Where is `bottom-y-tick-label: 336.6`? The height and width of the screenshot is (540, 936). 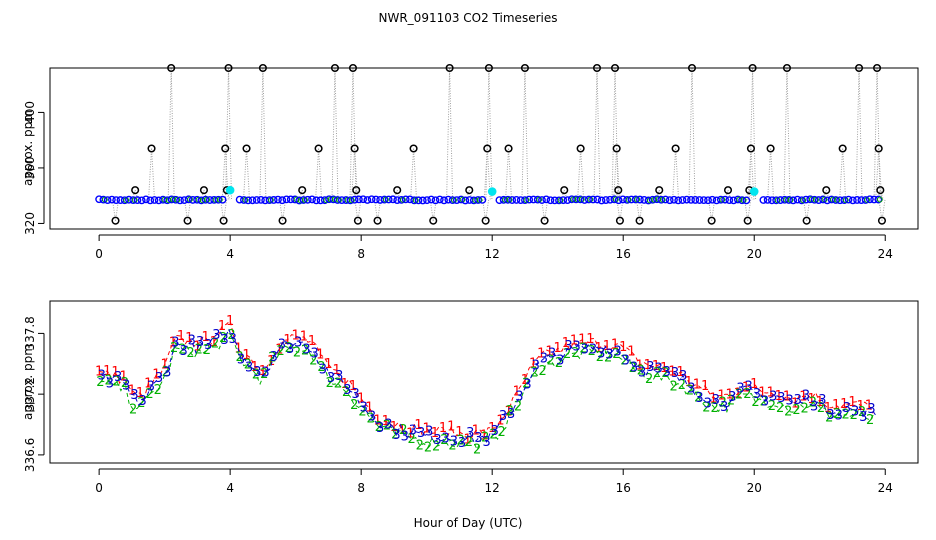 bottom-y-tick-label: 336.6 is located at coordinates (30, 455).